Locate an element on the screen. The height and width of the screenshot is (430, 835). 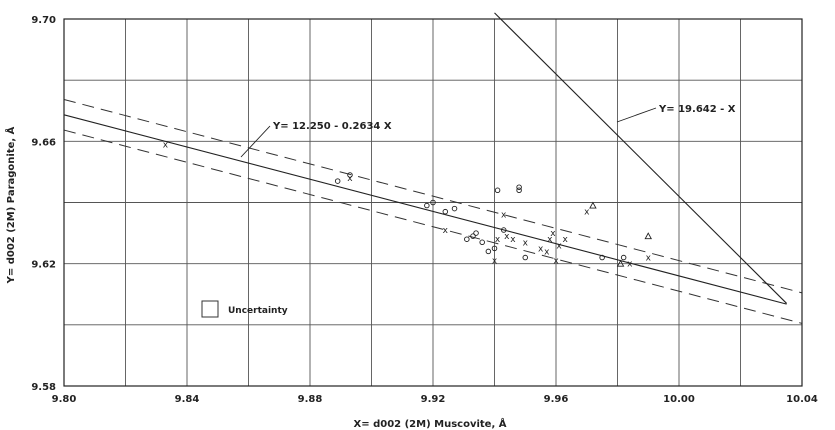
legend-uncertainty-label: Uncertainty is located at coordinates (258, 311).